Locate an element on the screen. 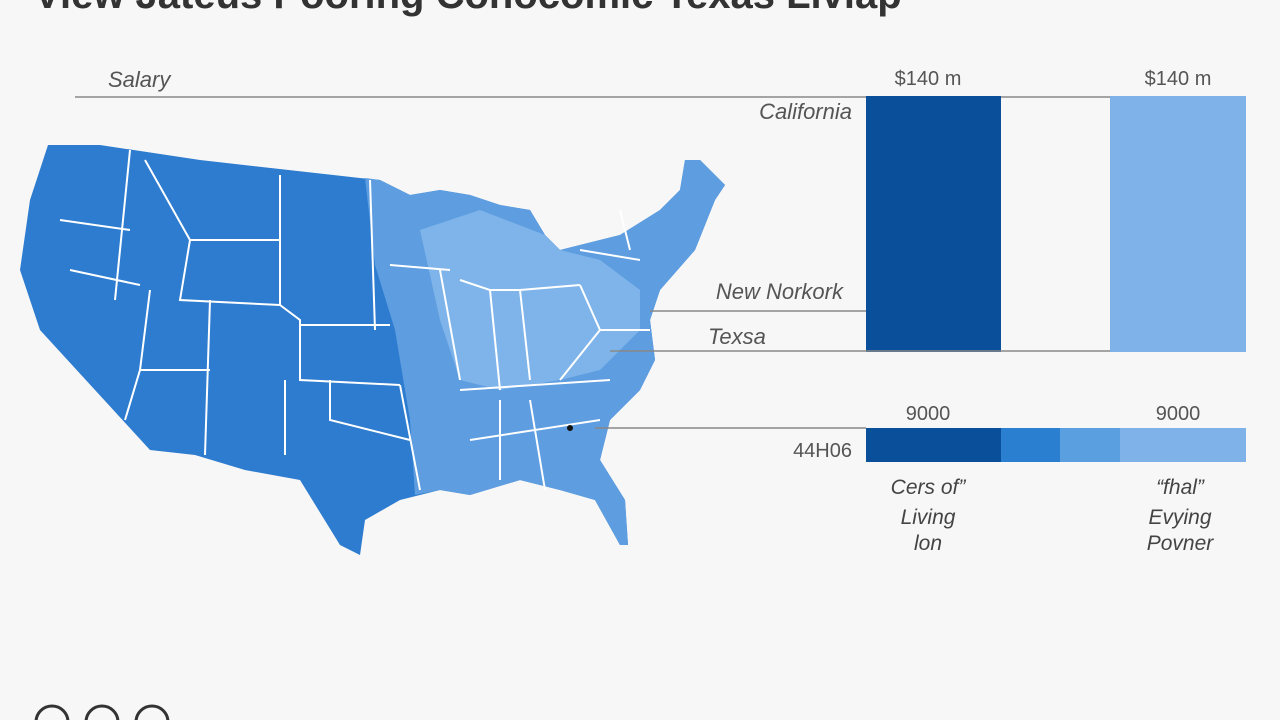 This screenshot has height=720, width=1280. side-label: 44H06 is located at coordinates (822, 451).